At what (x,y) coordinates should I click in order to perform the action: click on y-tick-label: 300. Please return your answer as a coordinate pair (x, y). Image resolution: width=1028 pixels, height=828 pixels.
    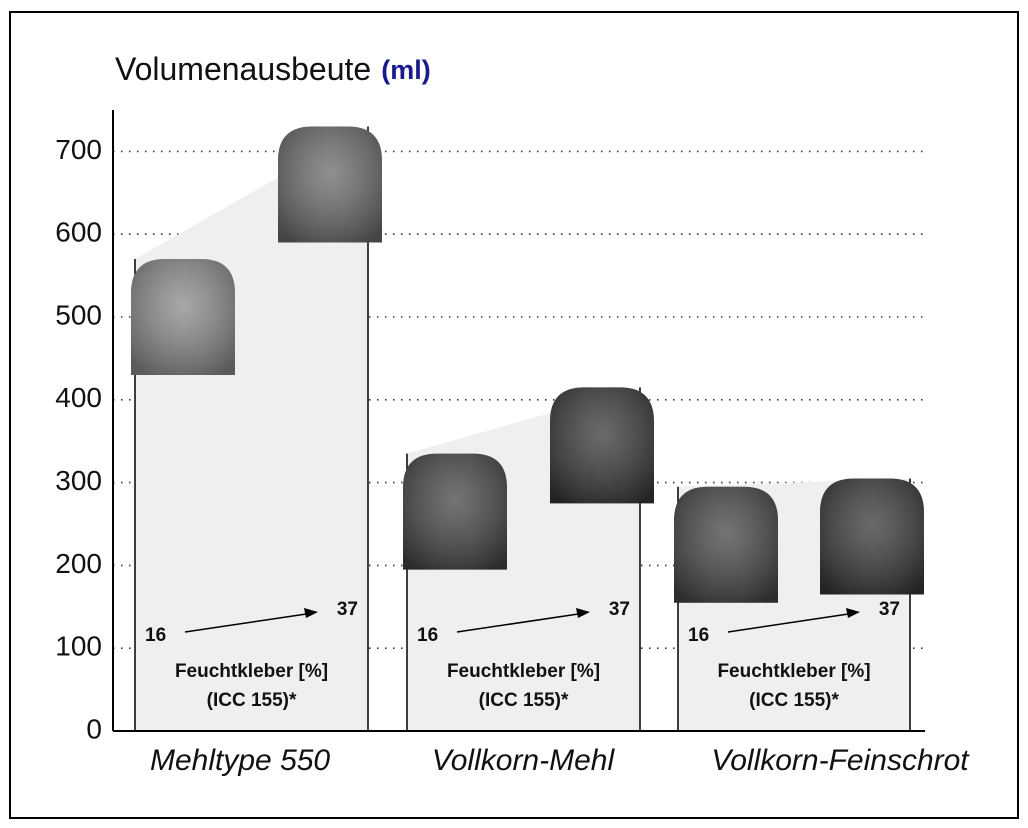
    Looking at the image, I should click on (78, 480).